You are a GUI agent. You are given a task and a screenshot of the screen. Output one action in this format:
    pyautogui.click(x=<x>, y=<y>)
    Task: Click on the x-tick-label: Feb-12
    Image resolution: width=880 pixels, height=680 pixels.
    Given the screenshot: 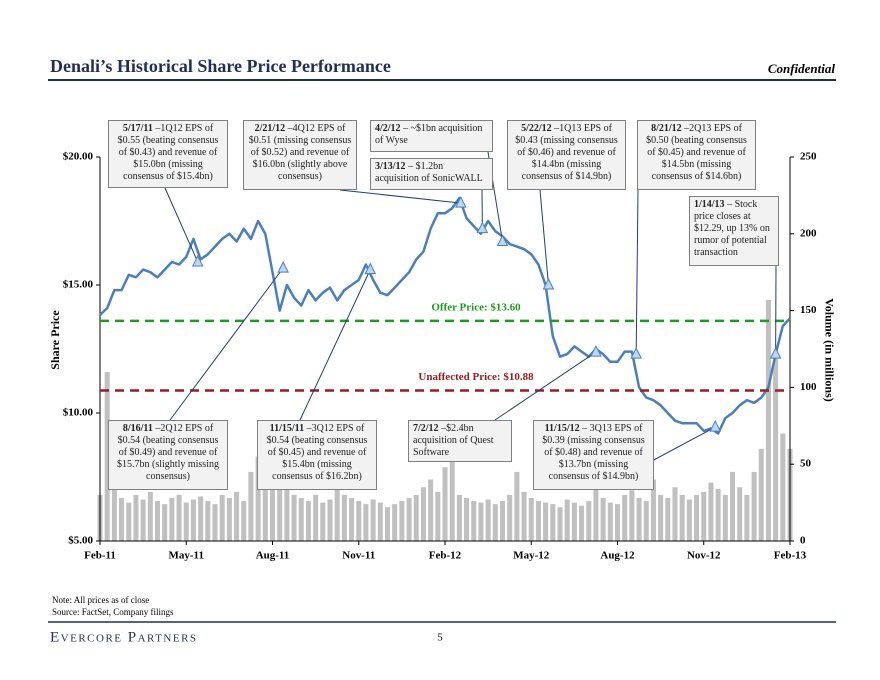 What is the action you would take?
    pyautogui.click(x=445, y=556)
    